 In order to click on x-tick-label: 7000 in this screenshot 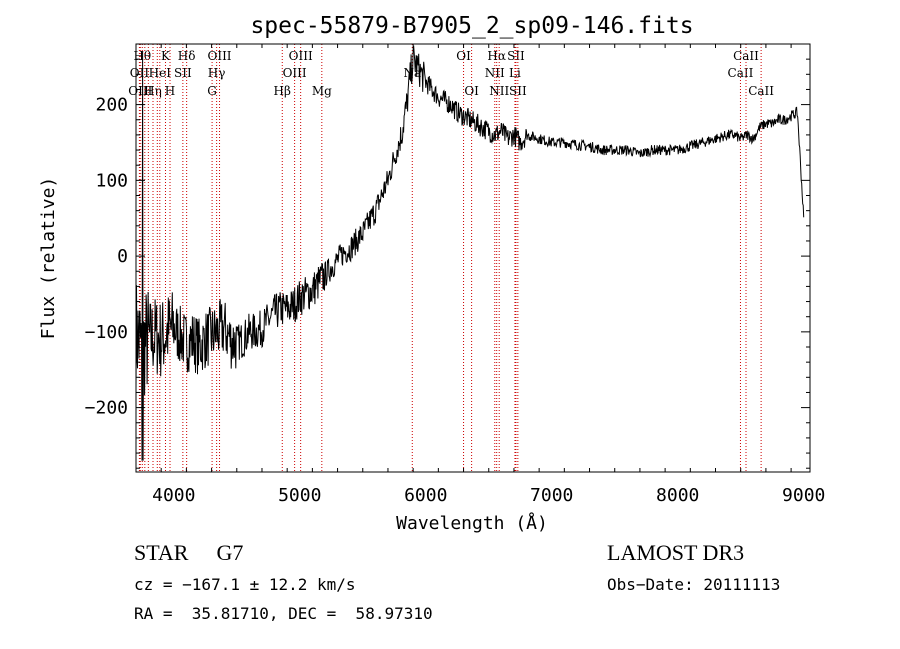, I will do `click(551, 495)`.